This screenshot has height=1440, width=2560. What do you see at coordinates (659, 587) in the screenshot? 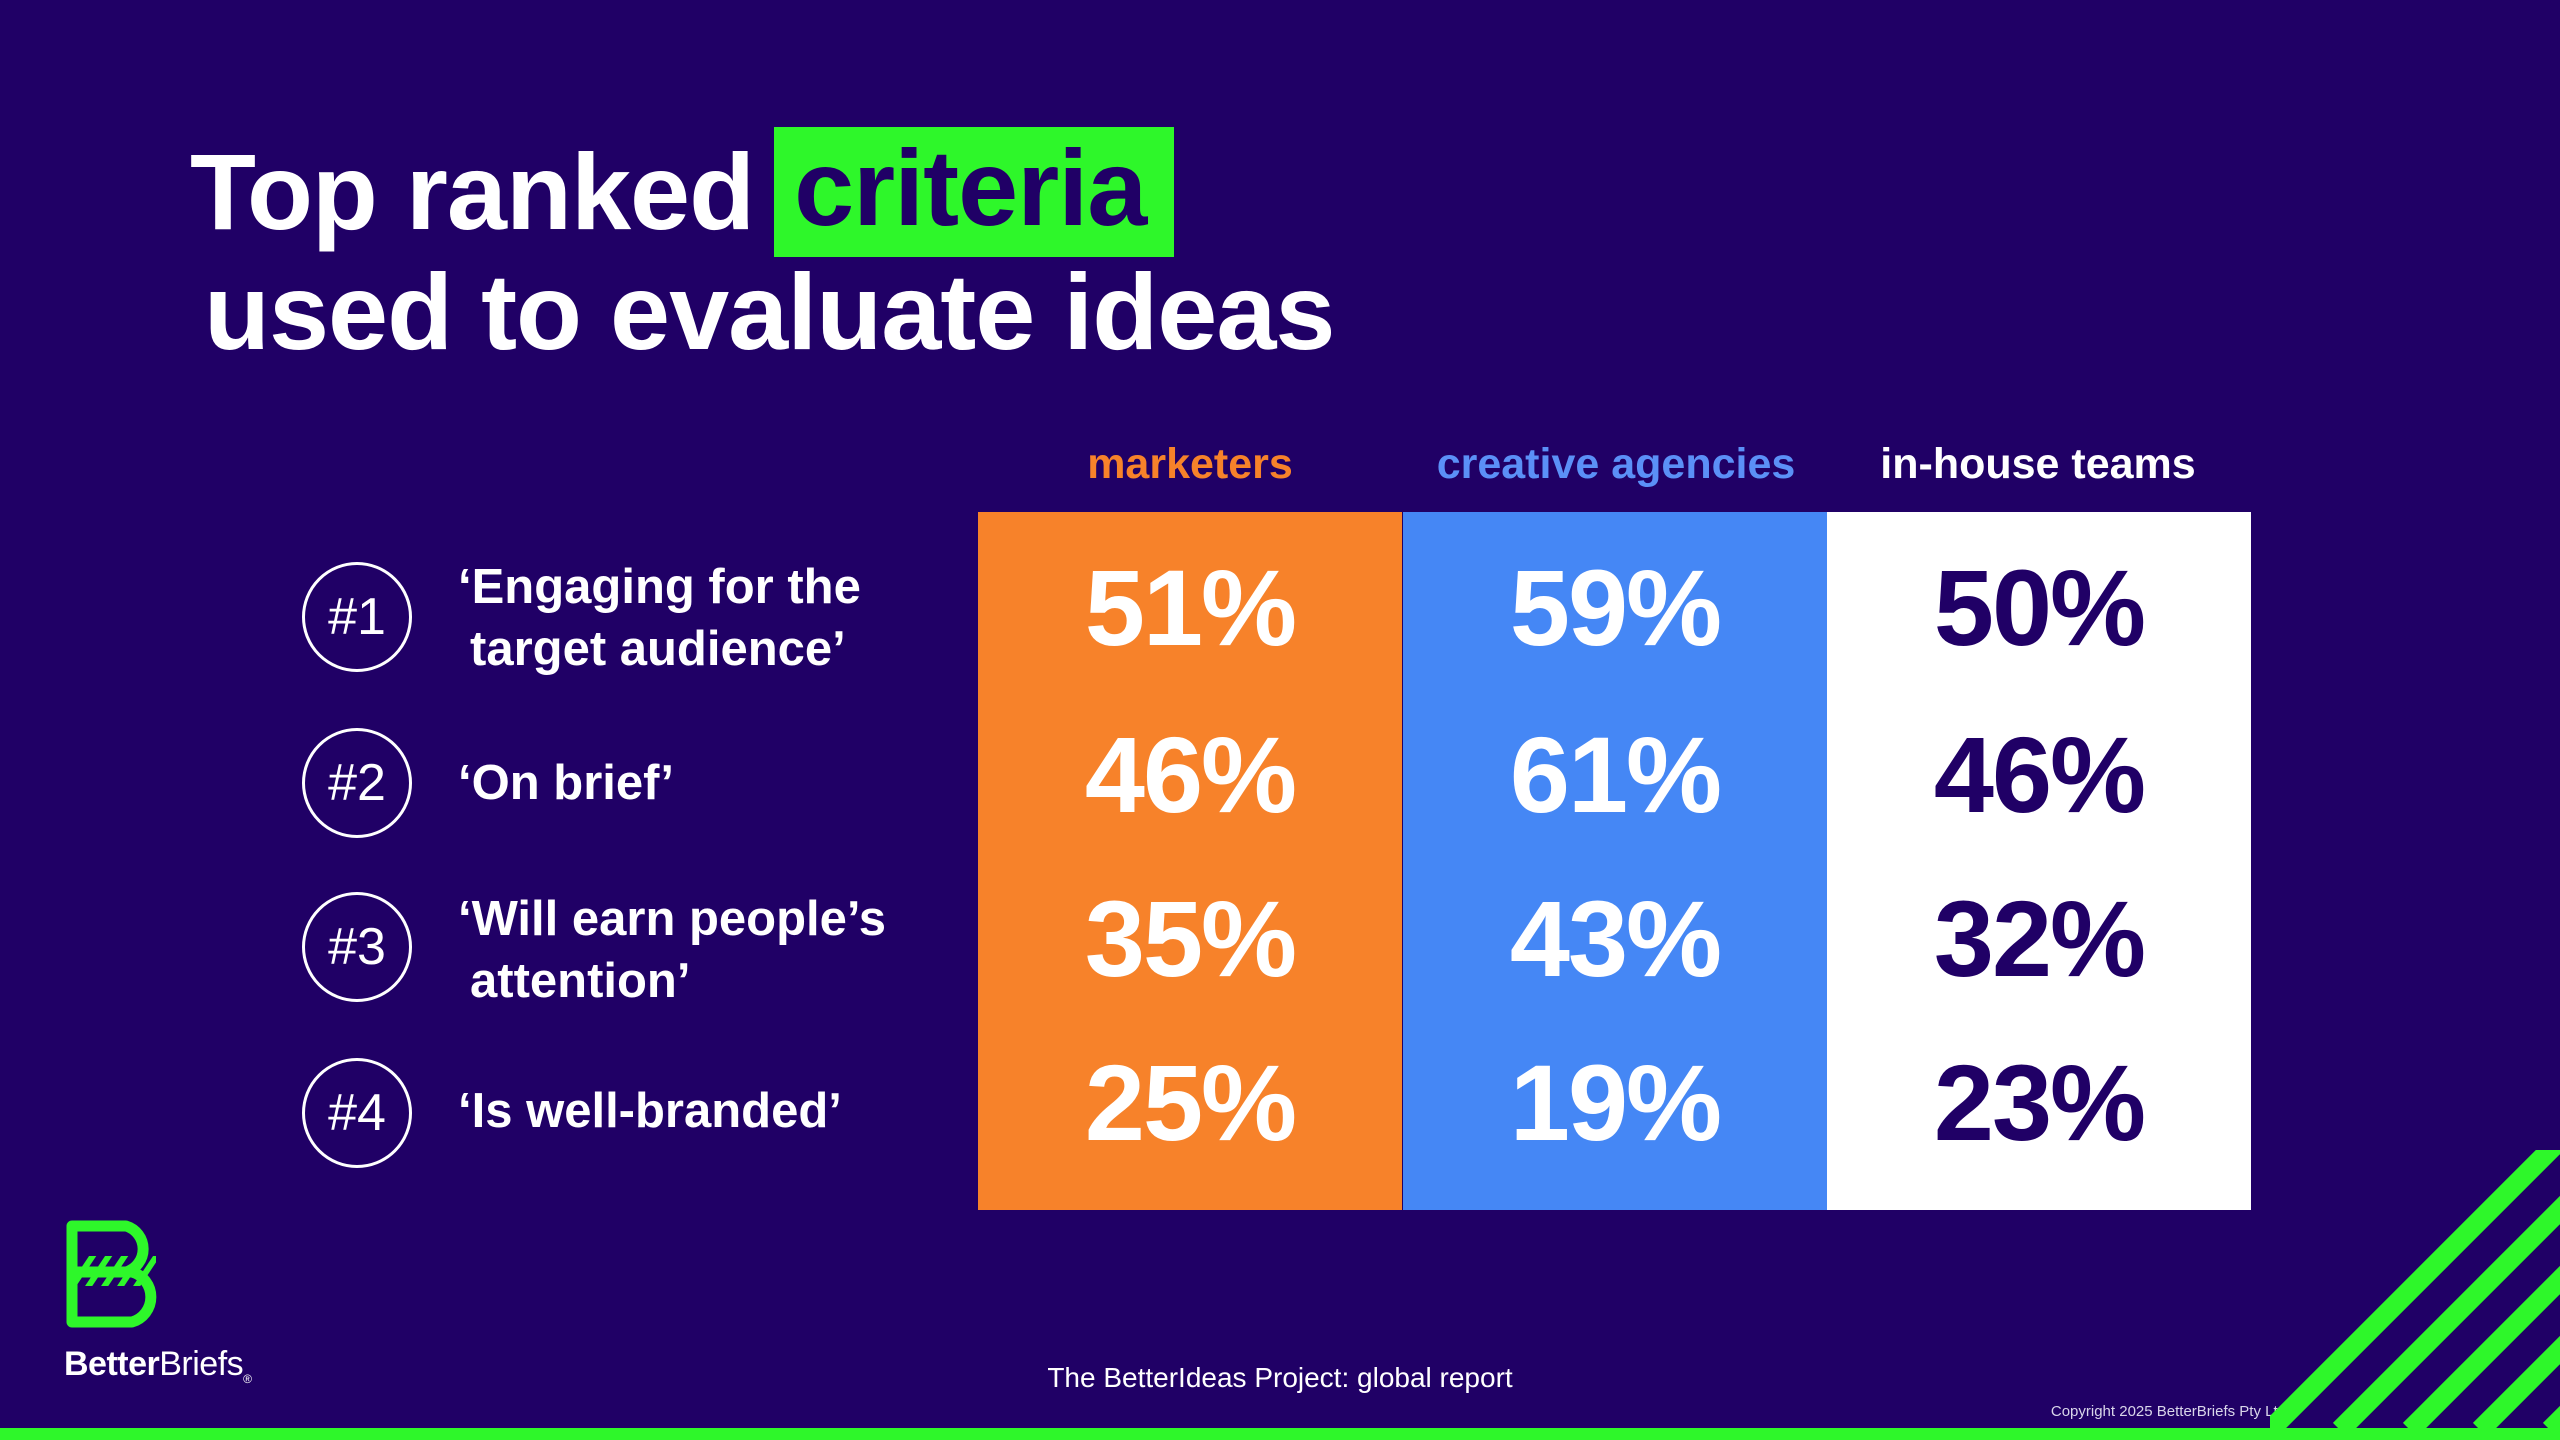
I see `criterion-line1: ‘Engaging for the` at bounding box center [659, 587].